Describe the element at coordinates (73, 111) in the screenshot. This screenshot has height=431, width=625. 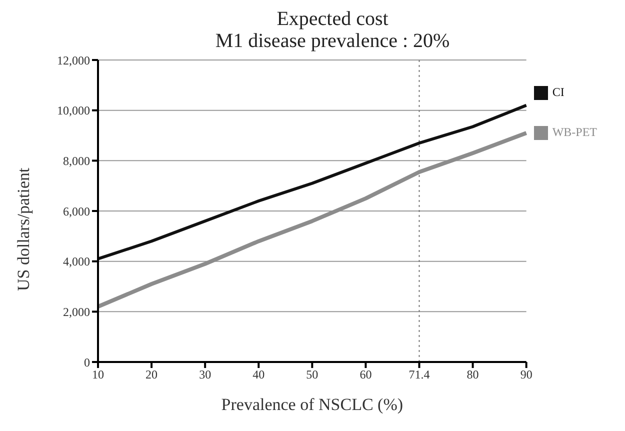
I see `y-tick-label: 10,000` at that location.